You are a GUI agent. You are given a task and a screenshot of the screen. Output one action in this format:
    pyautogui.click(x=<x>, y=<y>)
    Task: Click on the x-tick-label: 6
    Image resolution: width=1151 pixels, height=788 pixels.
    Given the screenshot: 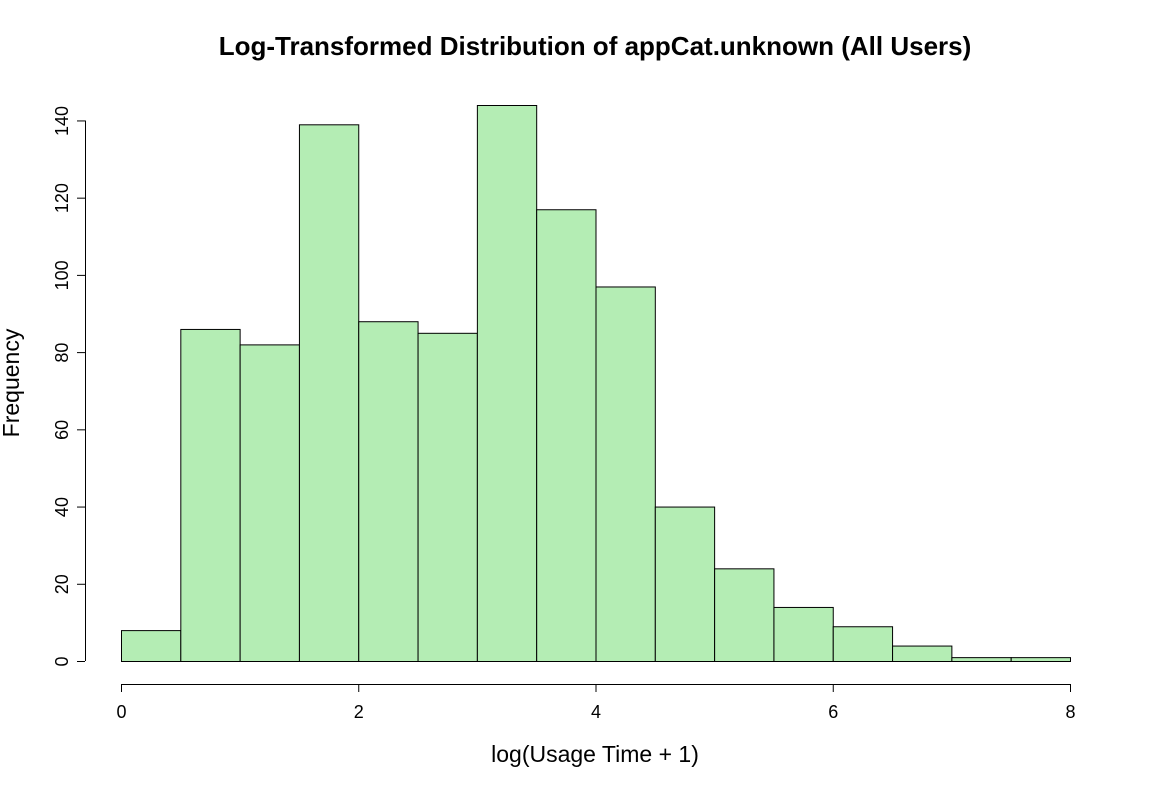 What is the action you would take?
    pyautogui.click(x=833, y=712)
    